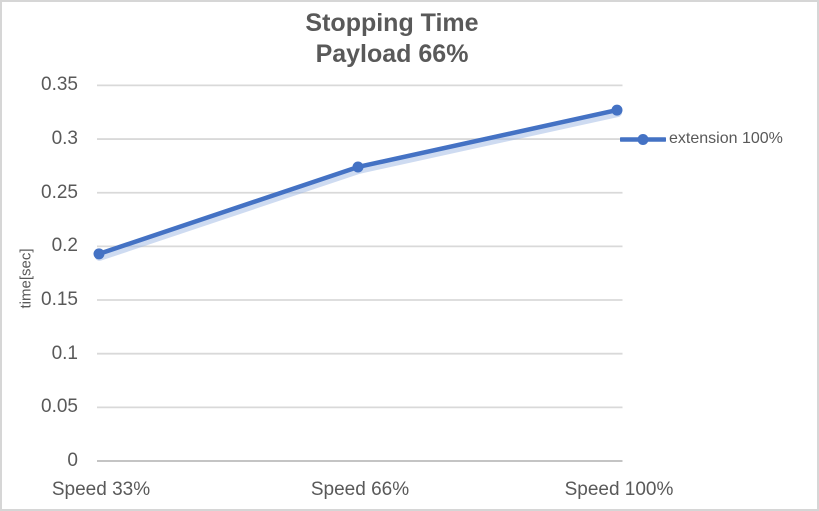 This screenshot has height=511, width=819. I want to click on x-category-label: Speed 100%, so click(619, 489).